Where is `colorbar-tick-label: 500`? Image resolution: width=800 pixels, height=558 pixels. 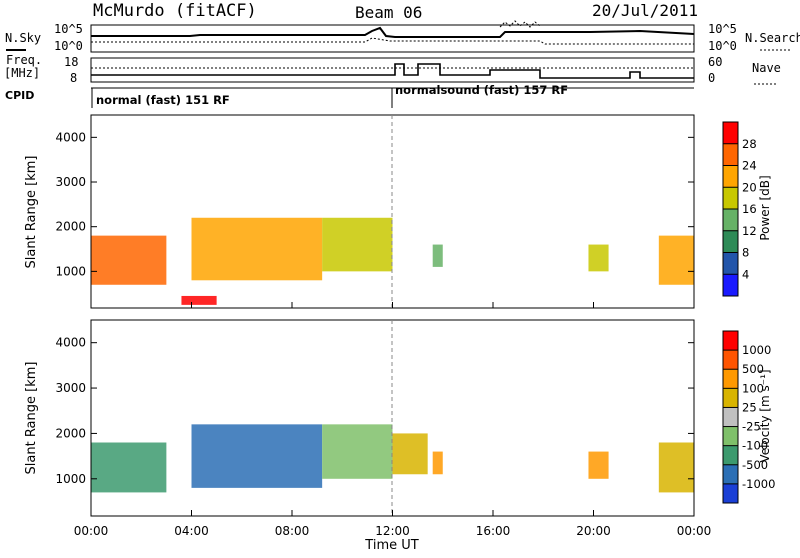
colorbar-tick-label: 500 is located at coordinates (753, 369).